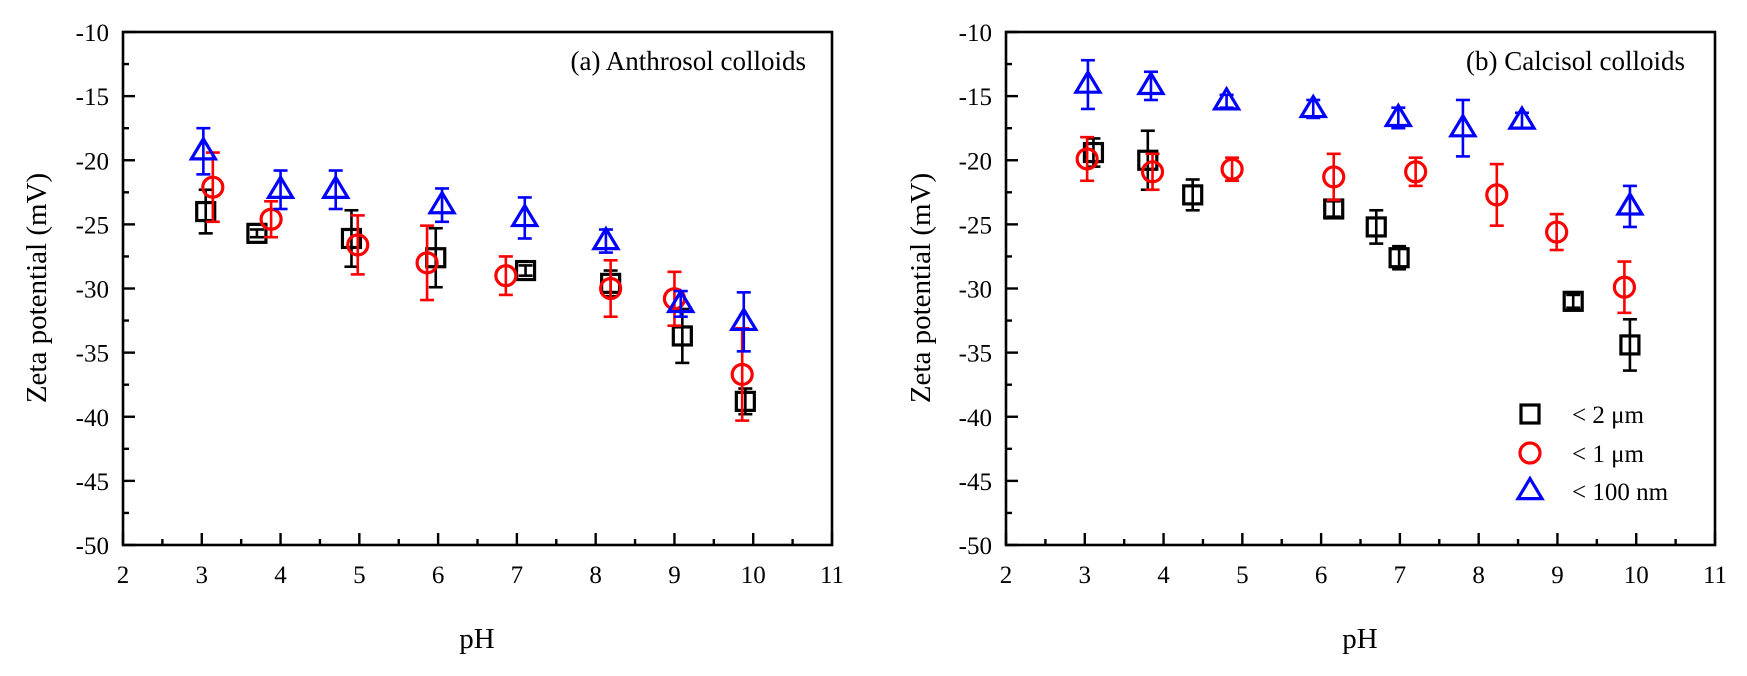  Describe the element at coordinates (1530, 414) in the screenshot. I see `legend-marker-square` at that location.